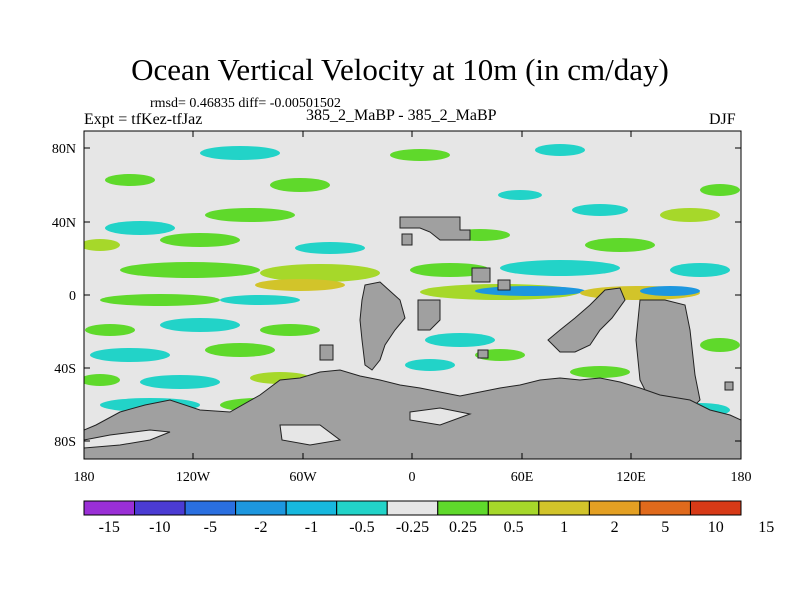 This screenshot has height=600, width=800. I want to click on colorbar-label: 0.25, so click(463, 527).